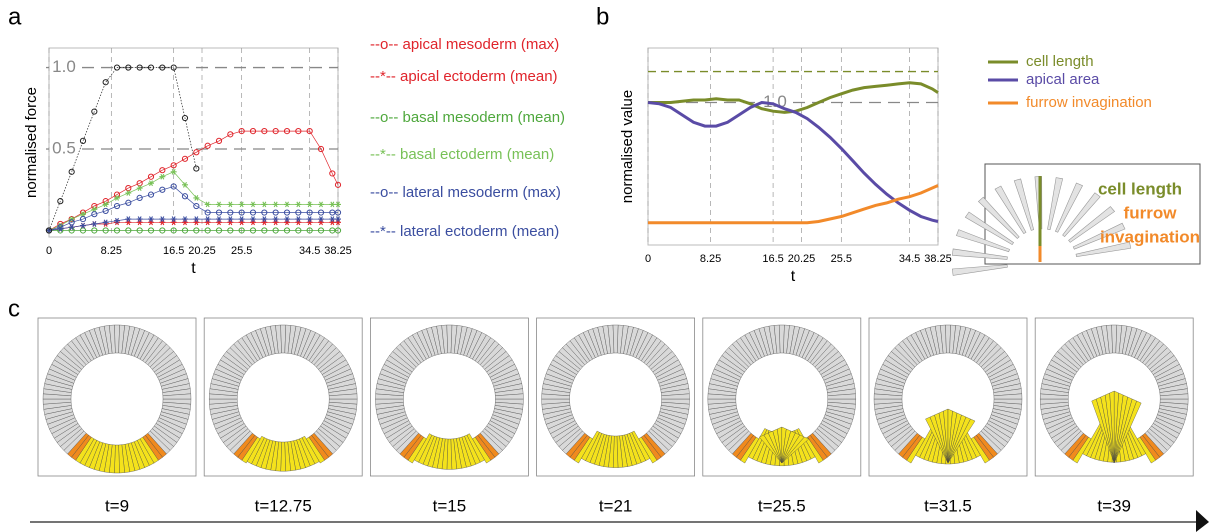 This screenshot has width=1209, height=532. I want to click on arrow-head, so click(1202, 521).